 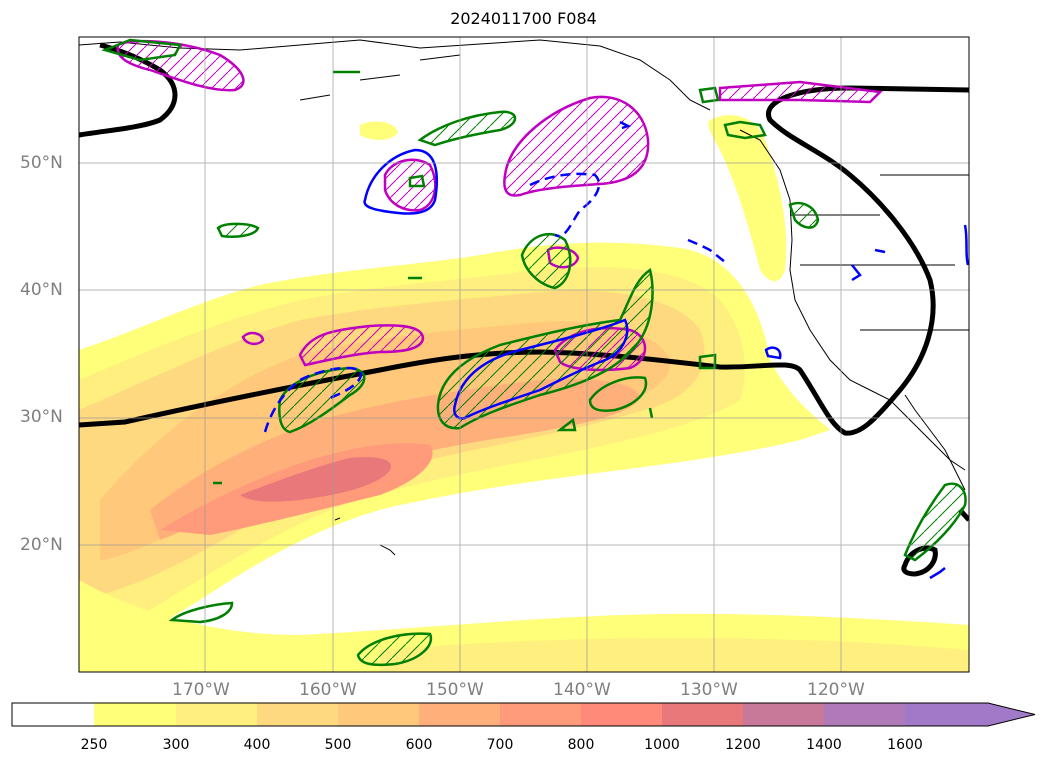 I want to click on colorbar-tick: 500, so click(x=338, y=745).